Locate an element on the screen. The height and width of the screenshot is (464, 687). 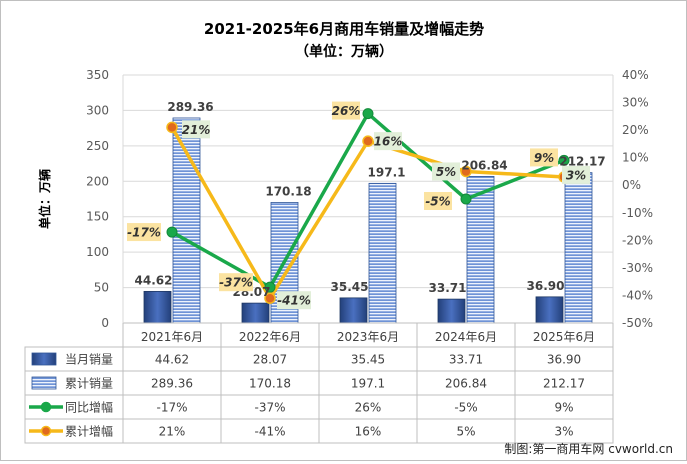
y-axis-label: 单位：万辆 is located at coordinates (44, 199).